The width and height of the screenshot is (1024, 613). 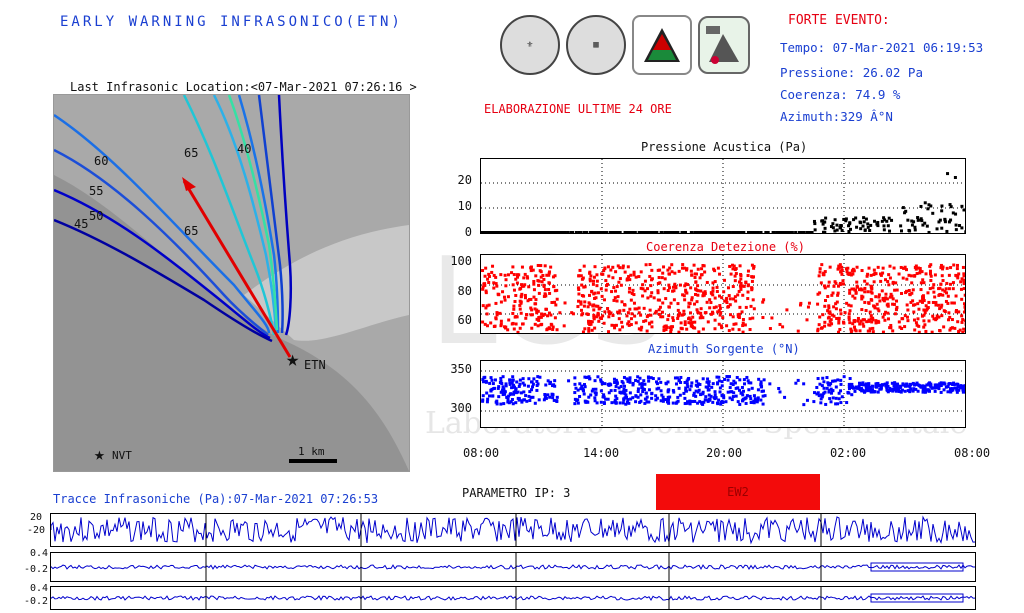 I want to click on volcano-icon, so click(x=724, y=45).